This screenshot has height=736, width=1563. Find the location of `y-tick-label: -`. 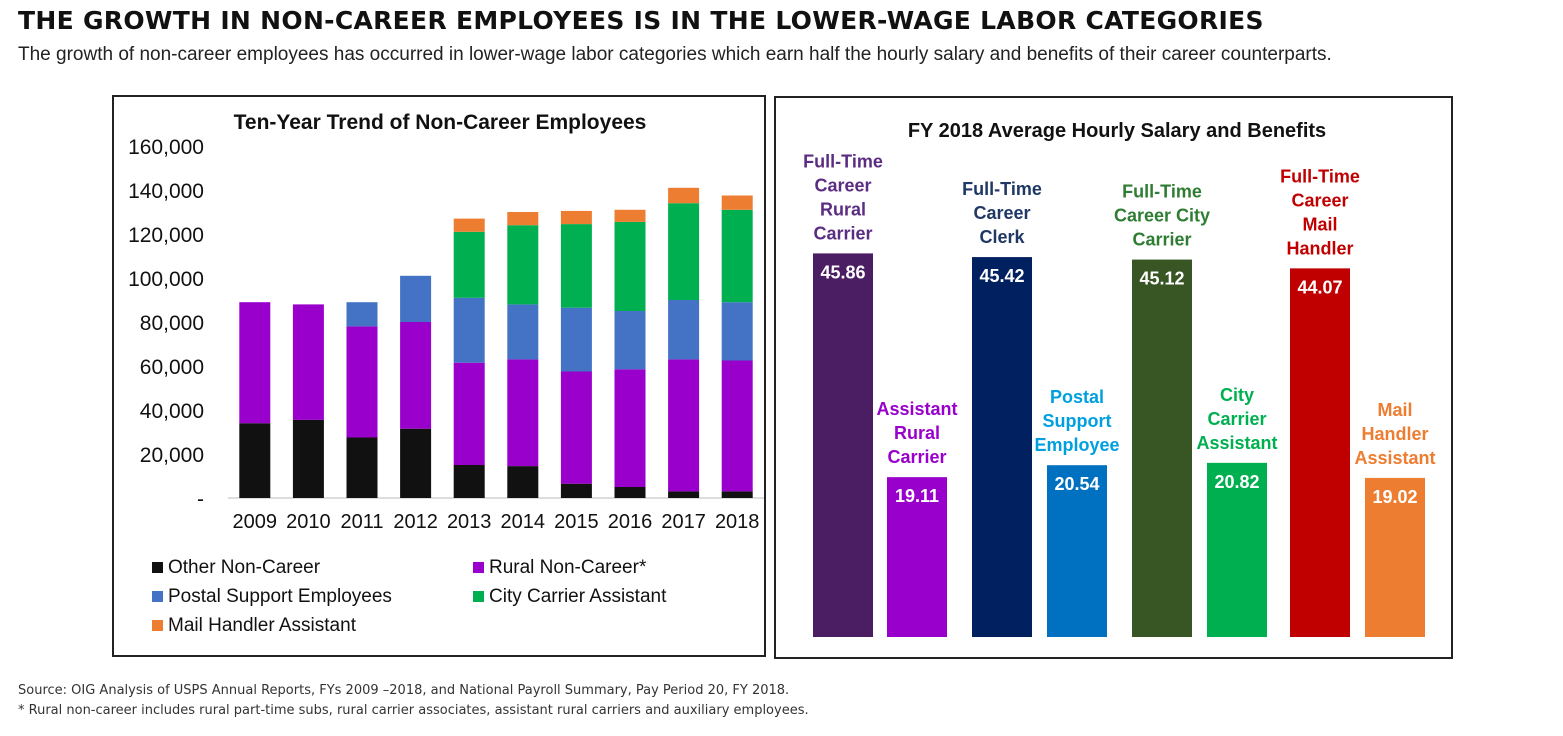

y-tick-label: - is located at coordinates (200, 499).